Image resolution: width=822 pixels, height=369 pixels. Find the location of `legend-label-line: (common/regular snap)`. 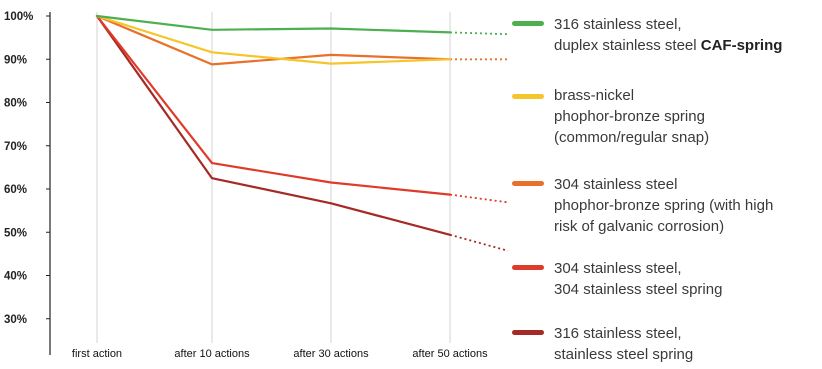

legend-label-line: (common/regular snap) is located at coordinates (632, 137).